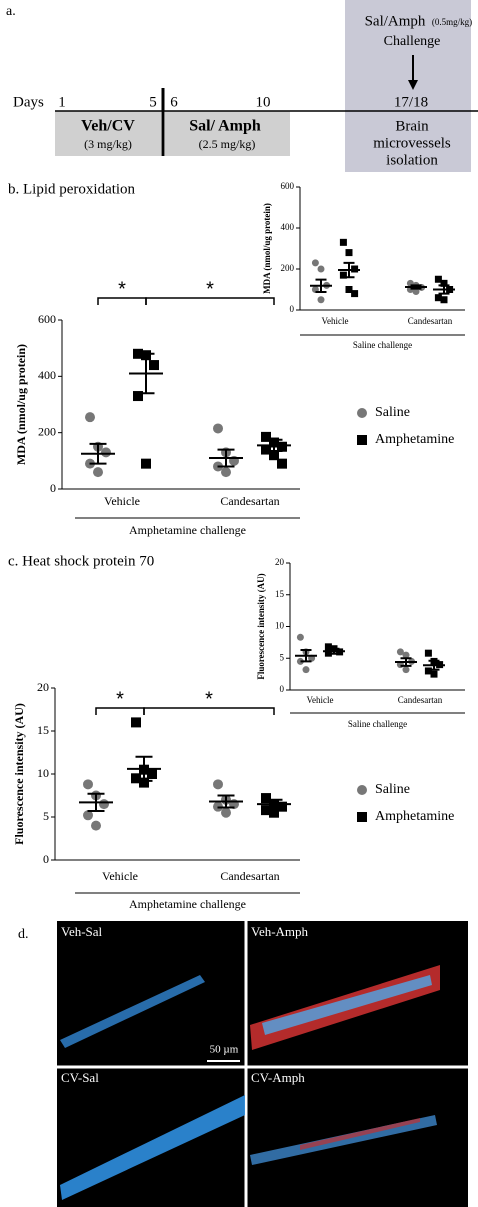  What do you see at coordinates (62, 102) in the screenshot?
I see `day: 1` at bounding box center [62, 102].